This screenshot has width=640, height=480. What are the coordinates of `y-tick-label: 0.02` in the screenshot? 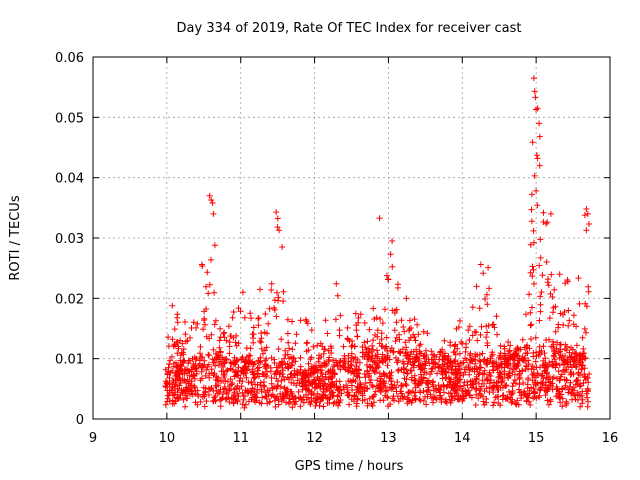 It's located at (69, 299).